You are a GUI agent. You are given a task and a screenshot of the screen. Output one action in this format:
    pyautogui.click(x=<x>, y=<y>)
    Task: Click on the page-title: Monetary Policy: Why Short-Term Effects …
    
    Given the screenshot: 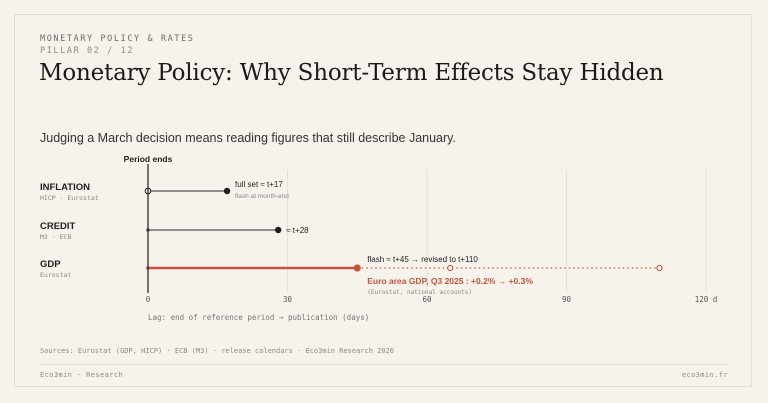 What is the action you would take?
    pyautogui.click(x=351, y=73)
    